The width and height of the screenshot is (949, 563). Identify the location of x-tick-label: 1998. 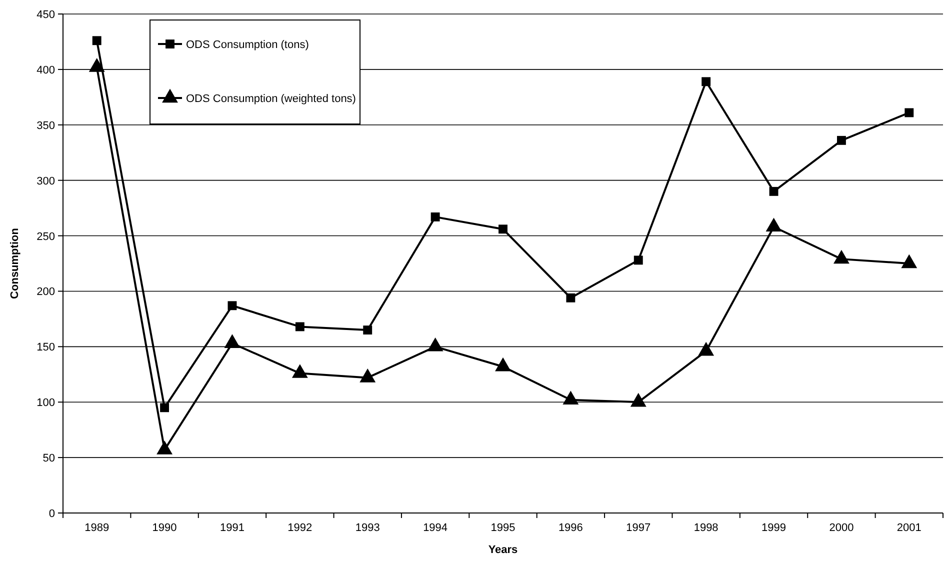
(706, 528).